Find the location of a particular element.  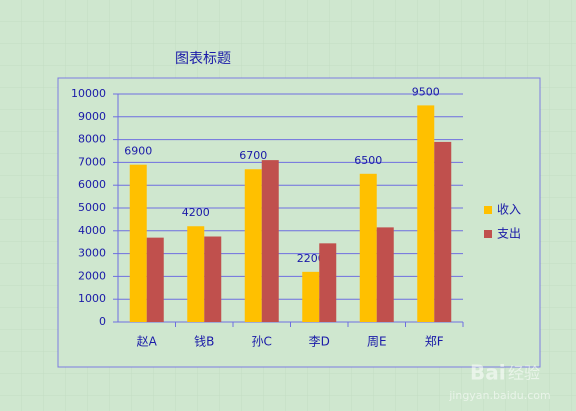

legend-label: 收入 is located at coordinates (509, 210).